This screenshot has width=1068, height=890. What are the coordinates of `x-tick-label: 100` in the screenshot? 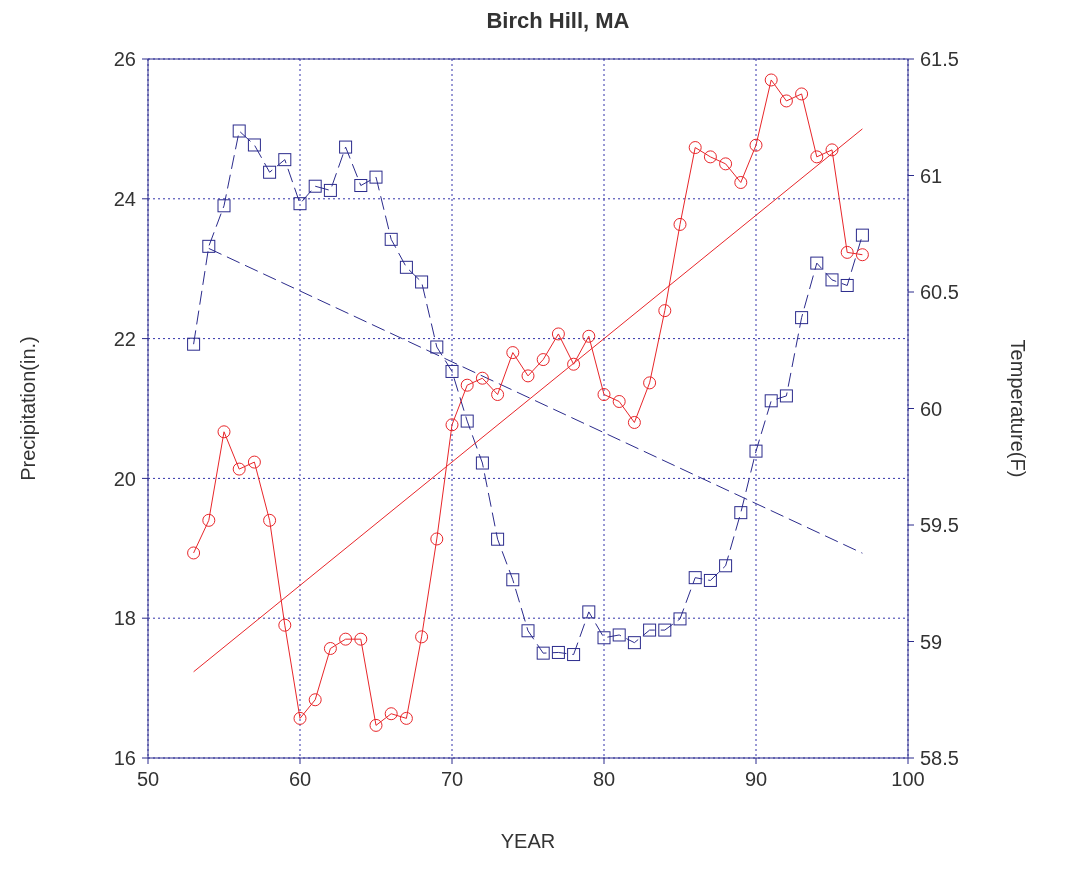 It's located at (908, 779).